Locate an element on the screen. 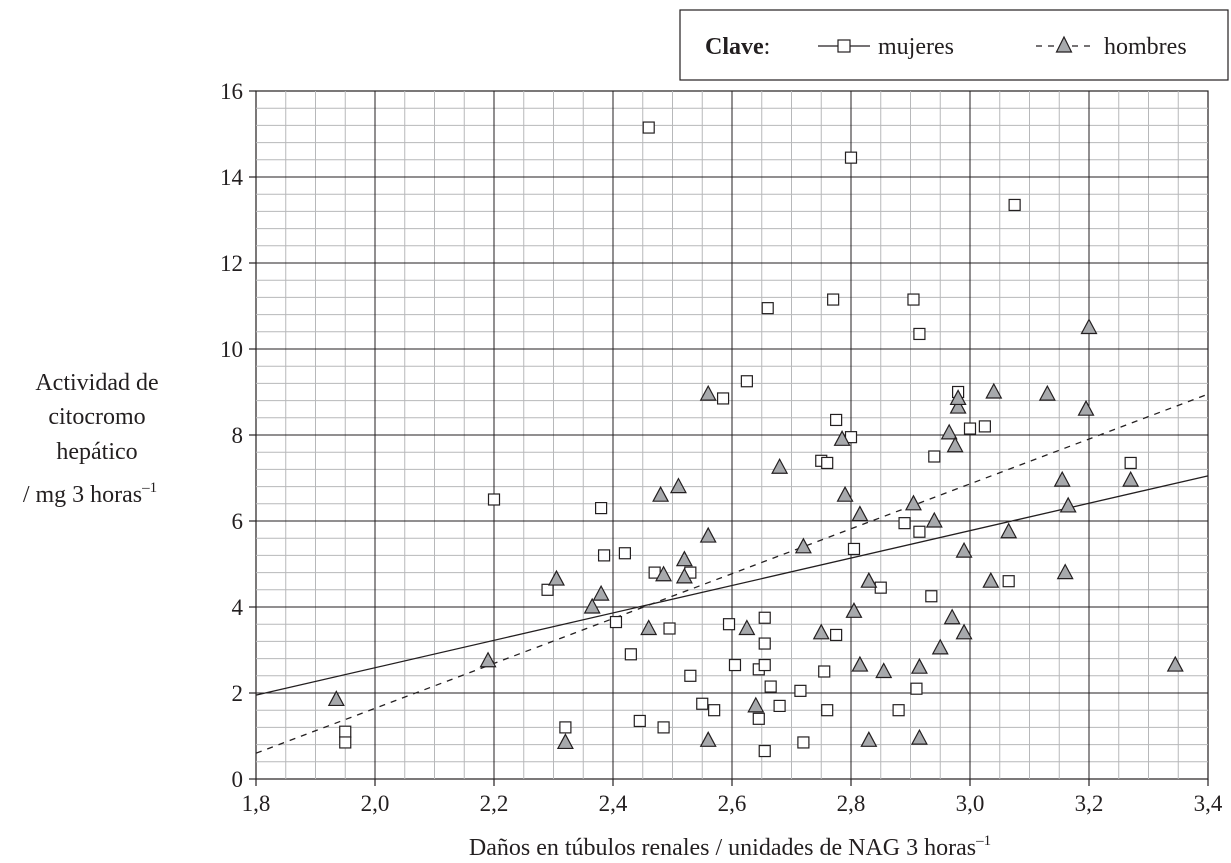 The image size is (1231, 863). y-tick-label: 6 is located at coordinates (238, 521).